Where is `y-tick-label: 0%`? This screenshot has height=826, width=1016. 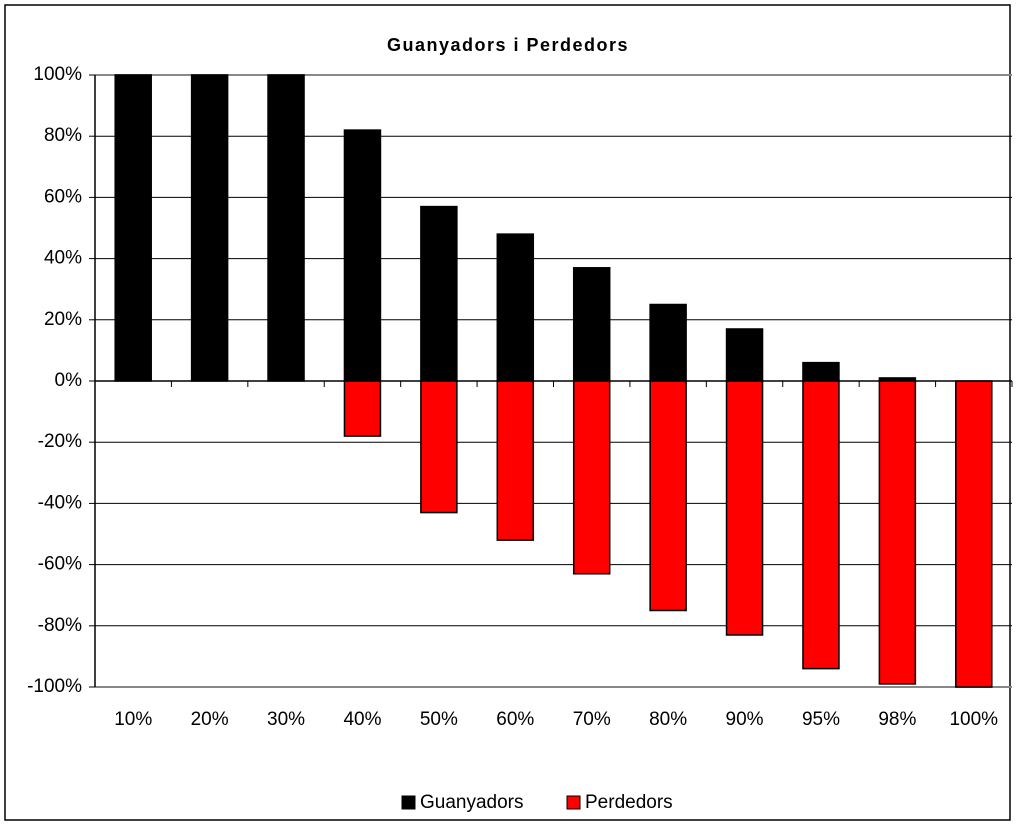
y-tick-label: 0% is located at coordinates (69, 380).